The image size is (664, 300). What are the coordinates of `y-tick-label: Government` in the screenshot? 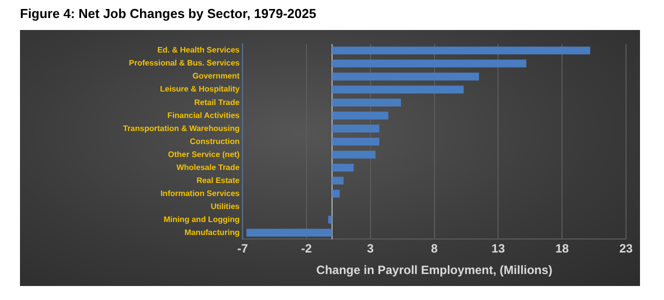 It's located at (216, 76).